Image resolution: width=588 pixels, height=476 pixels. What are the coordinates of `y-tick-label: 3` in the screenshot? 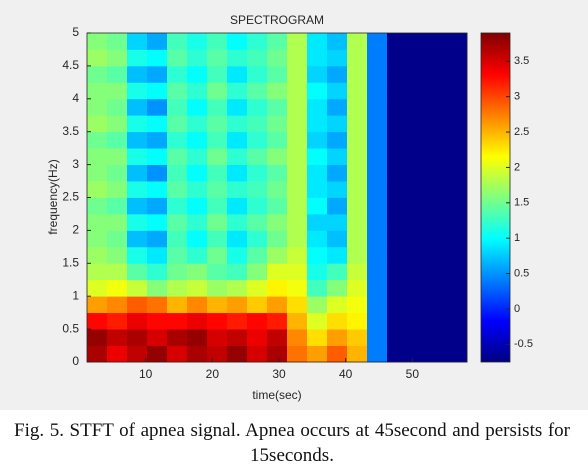 It's located at (75, 164).